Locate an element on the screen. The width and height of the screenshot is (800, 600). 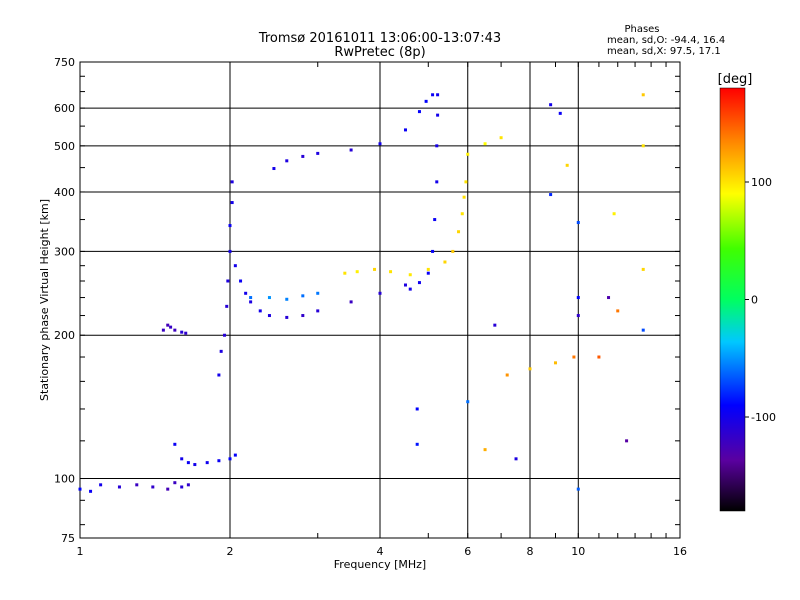
y-tick-label: 75 is located at coordinates (68, 538).